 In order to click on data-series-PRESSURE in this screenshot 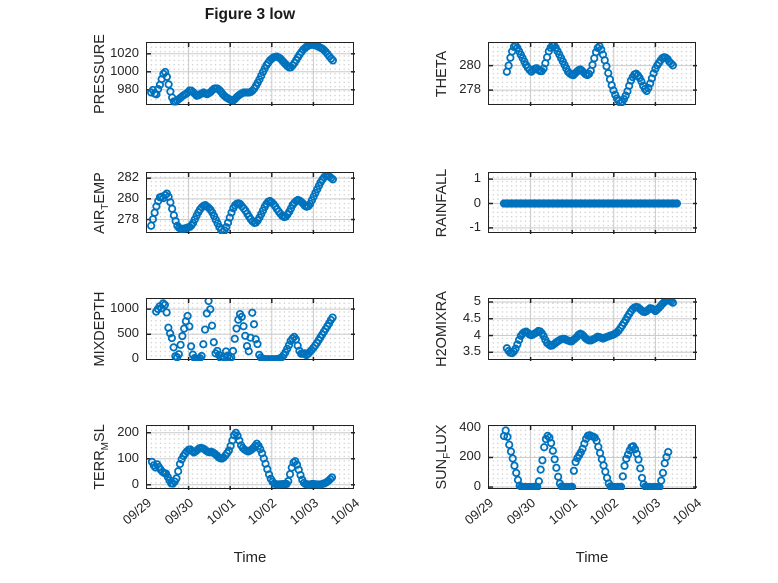, I will do `click(242, 74)`.